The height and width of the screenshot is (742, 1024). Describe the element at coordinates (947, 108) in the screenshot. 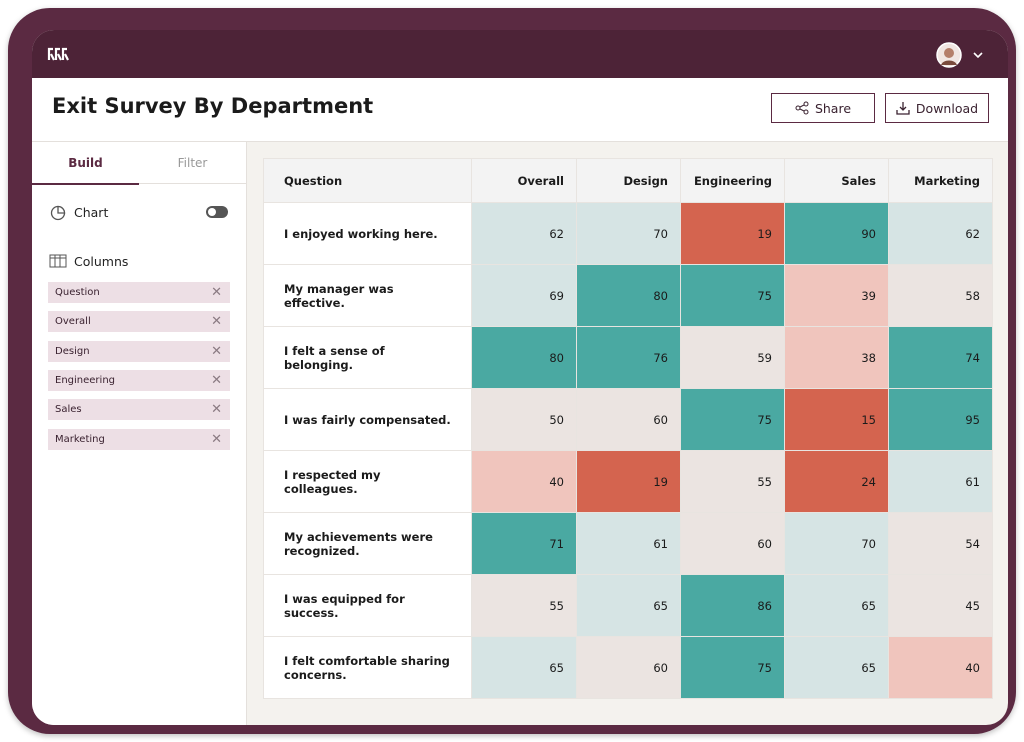

I see `download-label: Download` at that location.